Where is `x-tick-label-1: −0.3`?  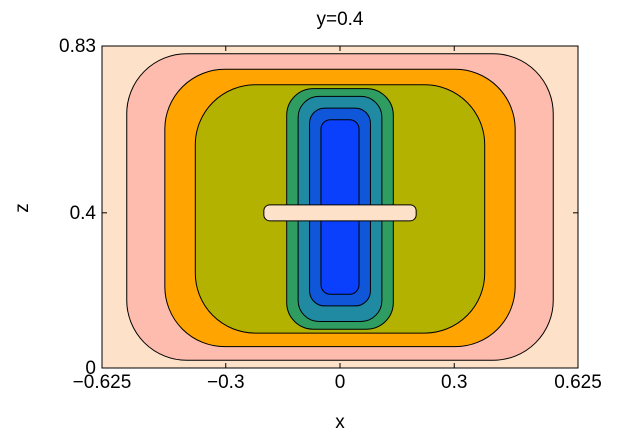
x-tick-label-1: −0.3 is located at coordinates (226, 382).